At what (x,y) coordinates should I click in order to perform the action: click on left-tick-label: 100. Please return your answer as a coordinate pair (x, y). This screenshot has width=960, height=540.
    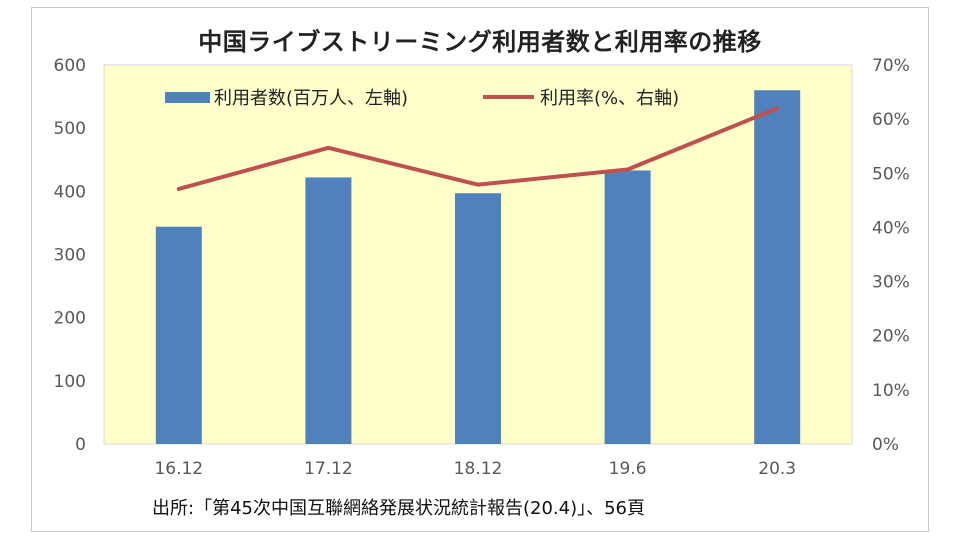
    Looking at the image, I should click on (70, 382).